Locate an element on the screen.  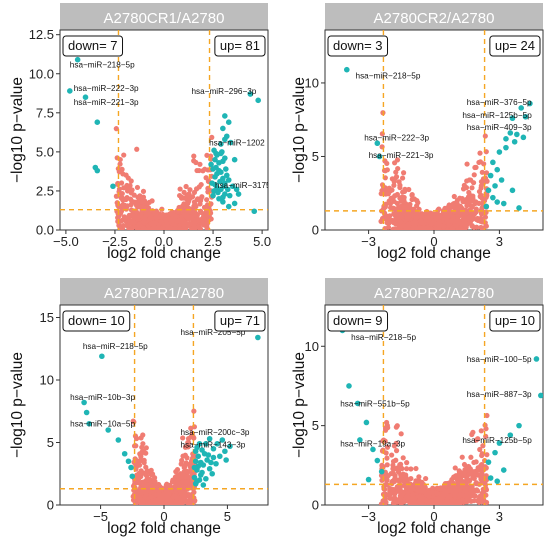
y-axis-label: −log10 p−value is located at coordinates (299, 405).